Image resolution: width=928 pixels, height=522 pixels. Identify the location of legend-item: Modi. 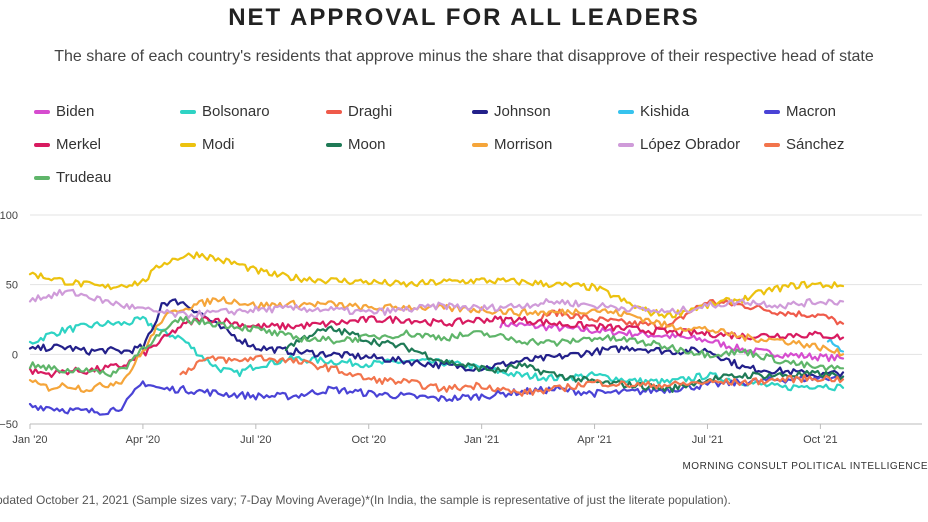
(207, 144).